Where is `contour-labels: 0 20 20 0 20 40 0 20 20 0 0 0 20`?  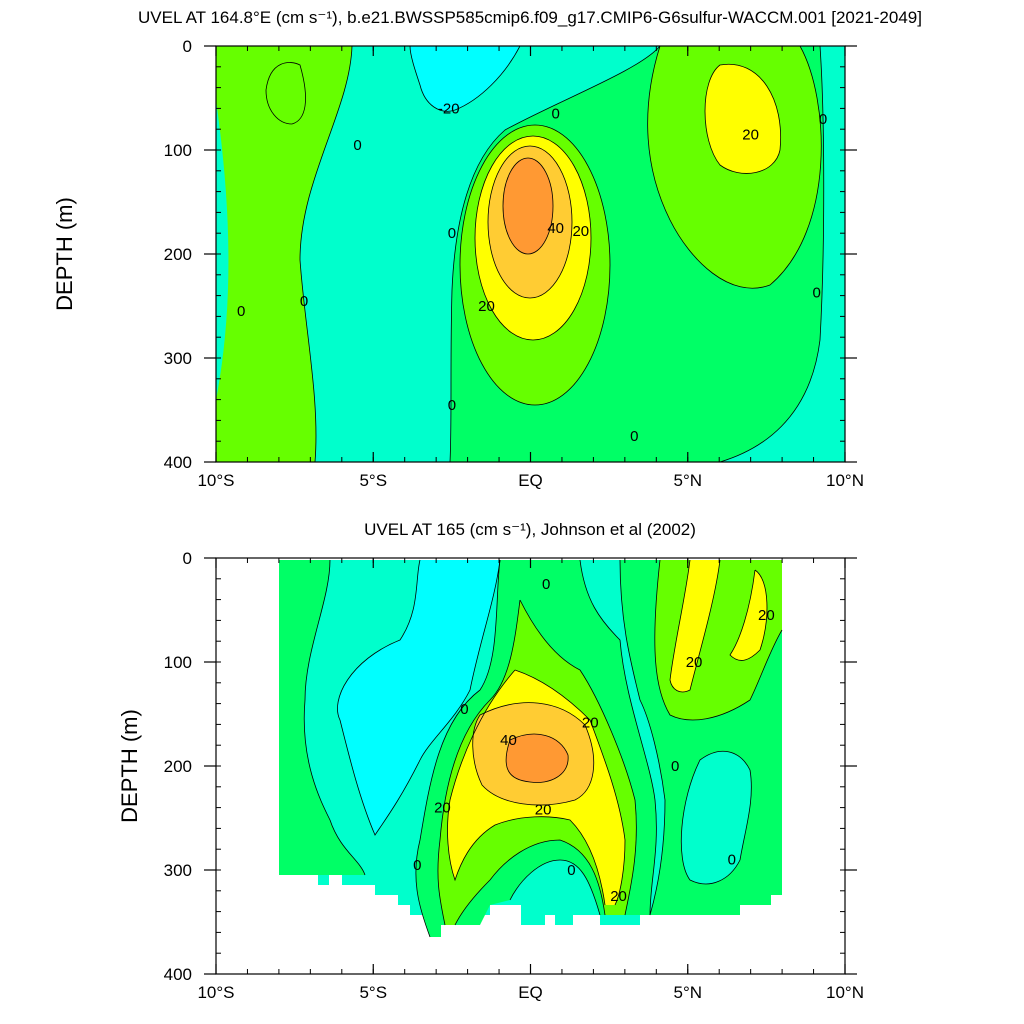 contour-labels: 0 20 20 0 20 40 0 20 20 0 0 0 20 is located at coordinates (594, 740).